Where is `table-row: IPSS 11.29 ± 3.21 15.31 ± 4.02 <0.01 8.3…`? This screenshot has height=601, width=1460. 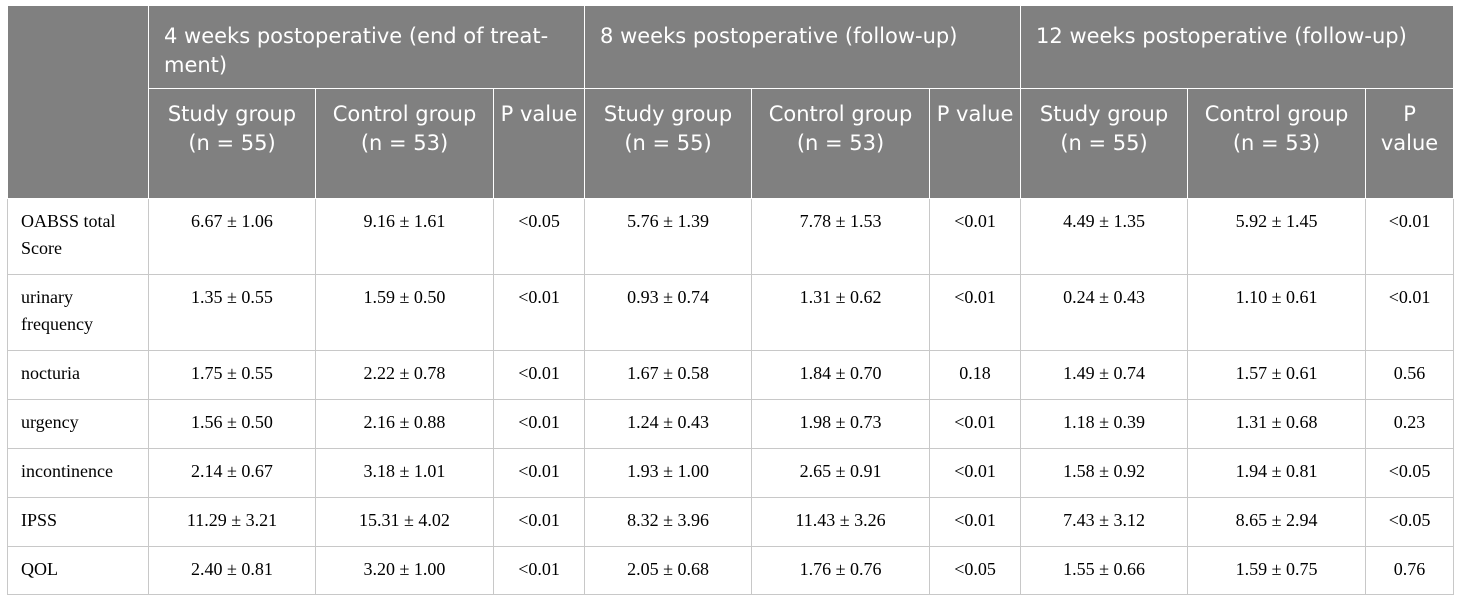 table-row: IPSS 11.29 ± 3.21 15.31 ± 4.02 <0.01 8.3… is located at coordinates (731, 522).